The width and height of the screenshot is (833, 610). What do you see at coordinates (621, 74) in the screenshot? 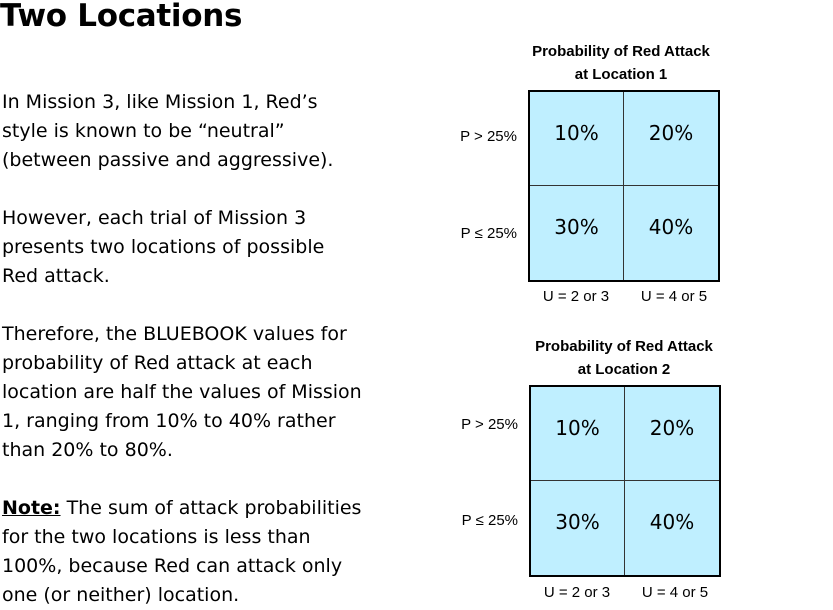
I see `table-title-line: at Location 1` at bounding box center [621, 74].